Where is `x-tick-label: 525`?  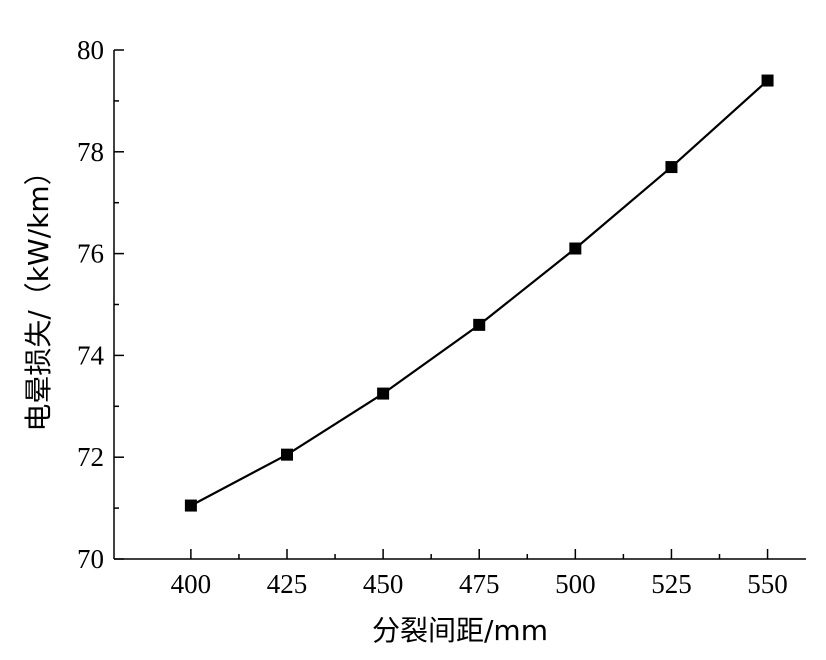
x-tick-label: 525 is located at coordinates (671, 584).